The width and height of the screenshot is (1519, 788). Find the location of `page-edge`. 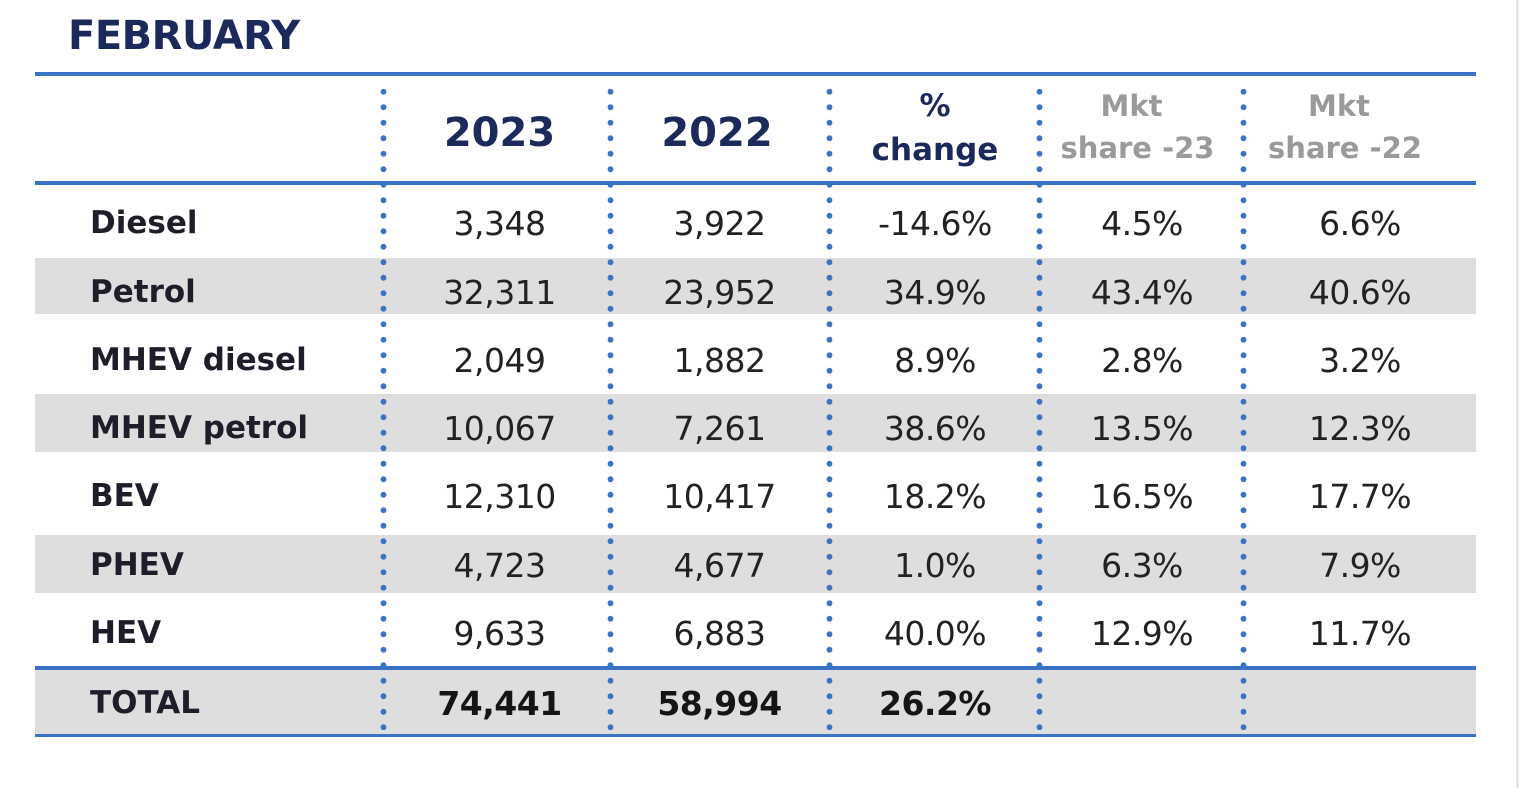

page-edge is located at coordinates (1517, 394).